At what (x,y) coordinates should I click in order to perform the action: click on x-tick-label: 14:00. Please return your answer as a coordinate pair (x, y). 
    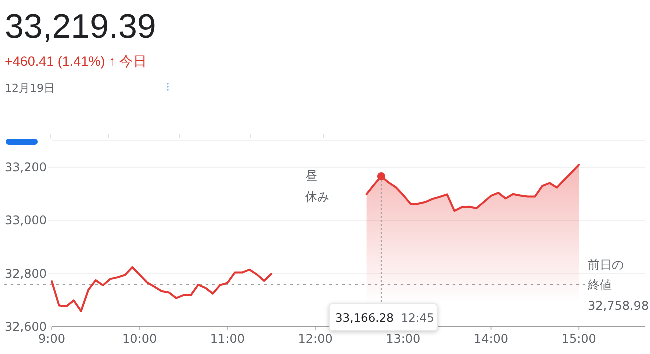
    Looking at the image, I should click on (491, 339).